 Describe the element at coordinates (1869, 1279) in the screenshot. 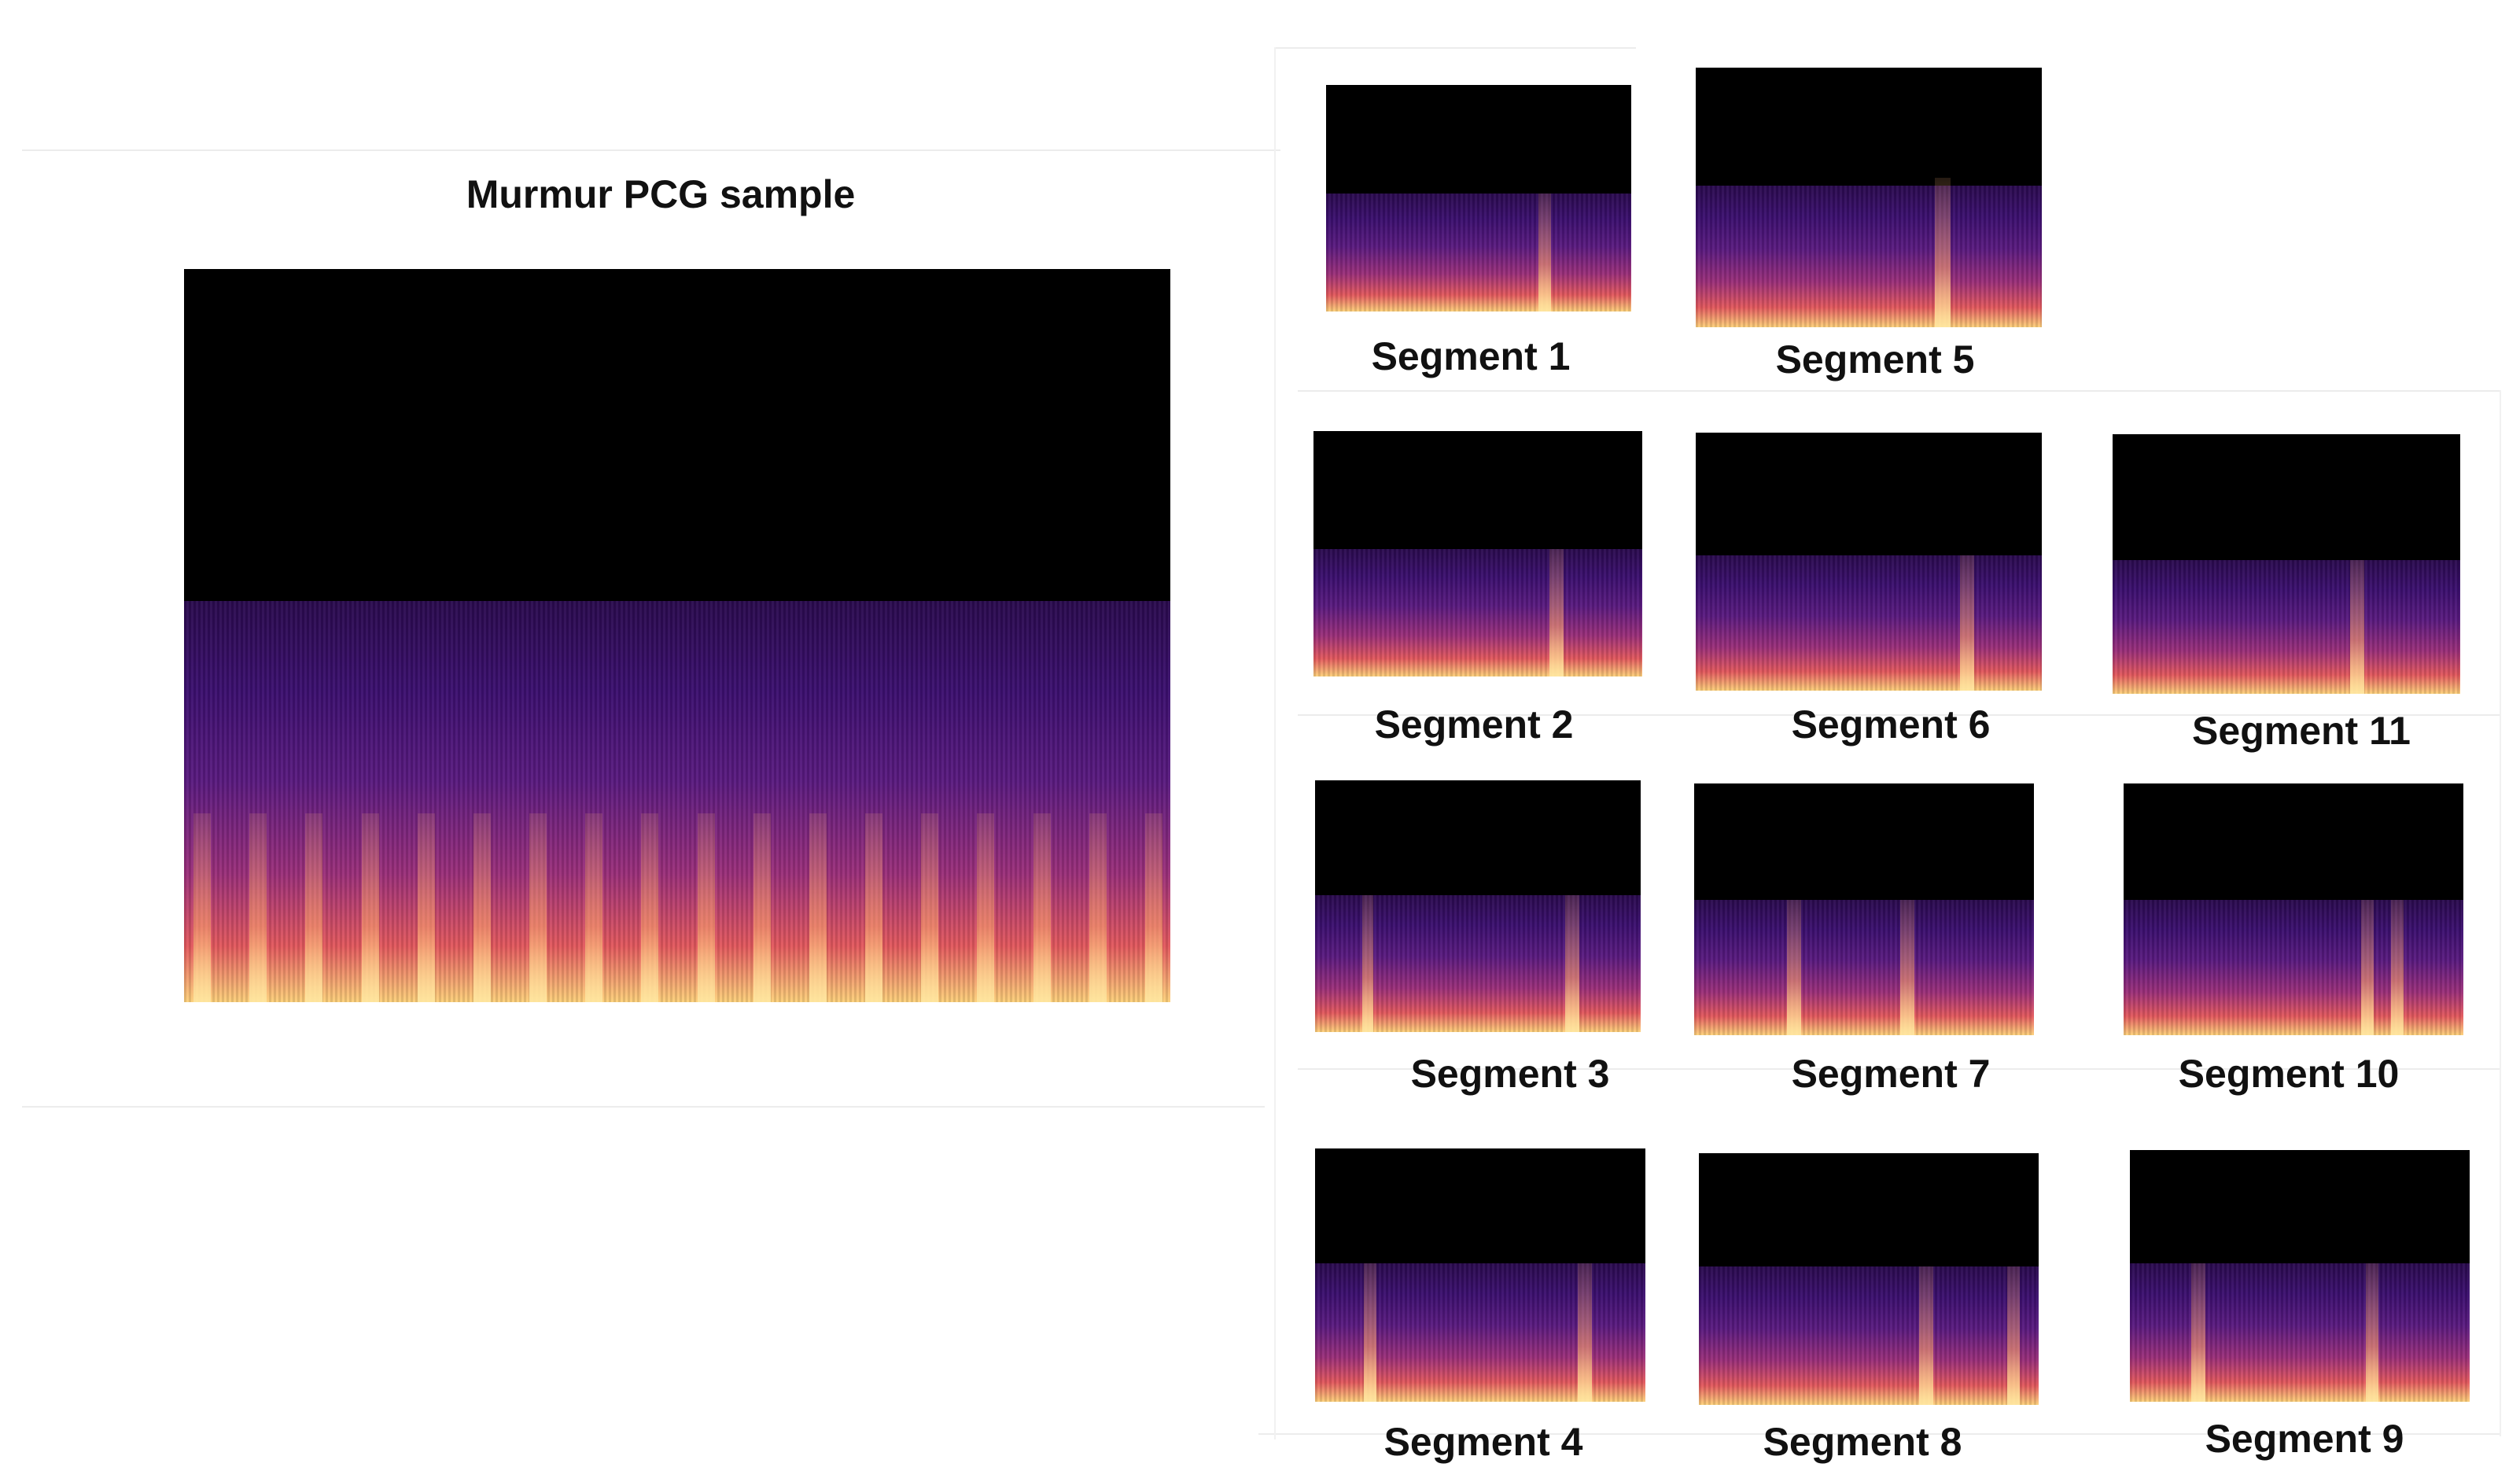

I see `segment-8-spectrogram` at that location.